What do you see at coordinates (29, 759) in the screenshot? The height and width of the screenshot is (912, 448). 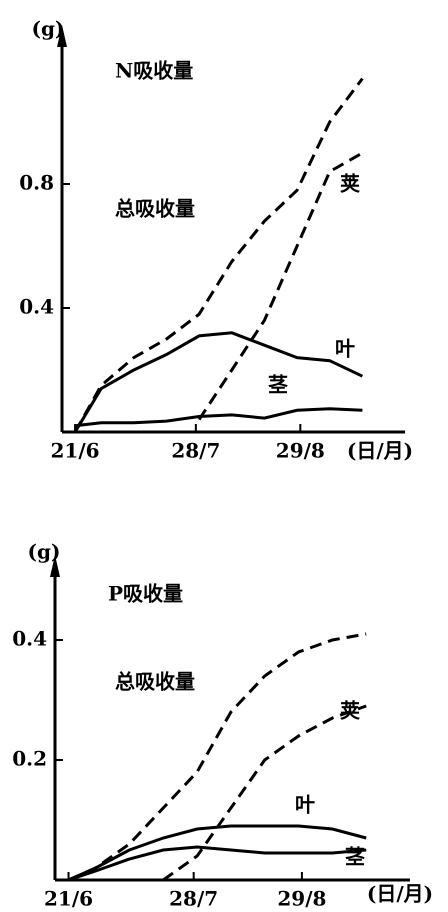 I see `y-tick-label: 0.2` at bounding box center [29, 759].